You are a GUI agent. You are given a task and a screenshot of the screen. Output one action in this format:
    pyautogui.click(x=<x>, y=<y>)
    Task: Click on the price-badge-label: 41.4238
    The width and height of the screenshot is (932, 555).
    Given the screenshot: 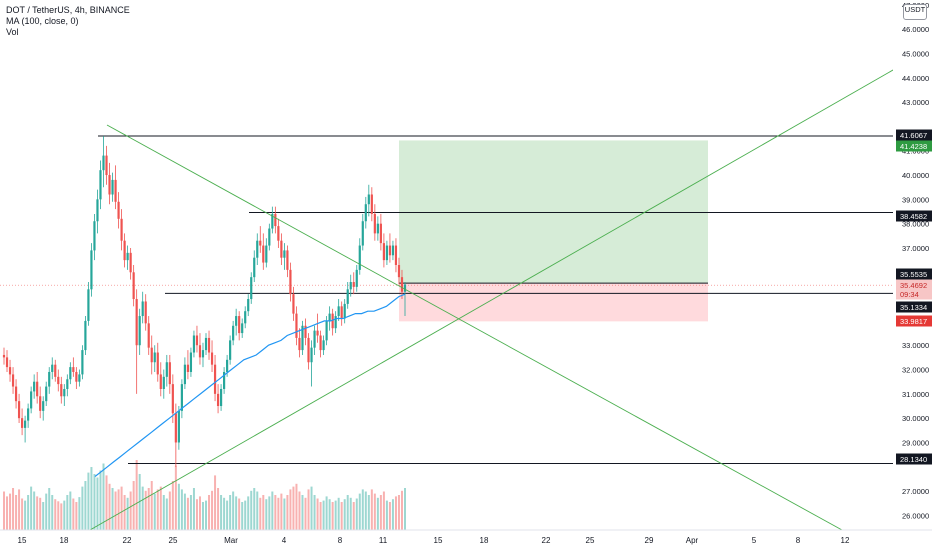 What is the action you would take?
    pyautogui.click(x=913, y=146)
    